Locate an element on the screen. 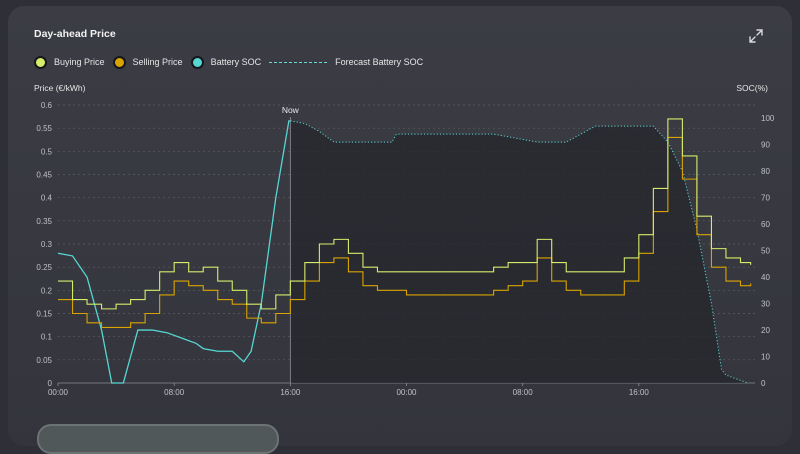  y2-axis-title: SOC(%) is located at coordinates (752, 88).